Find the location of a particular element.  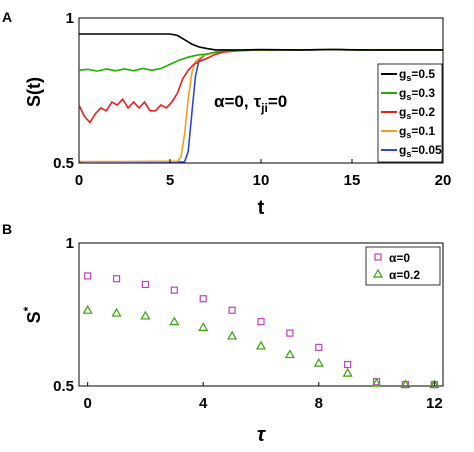

annotation-rest: =0 is located at coordinates (277, 101).